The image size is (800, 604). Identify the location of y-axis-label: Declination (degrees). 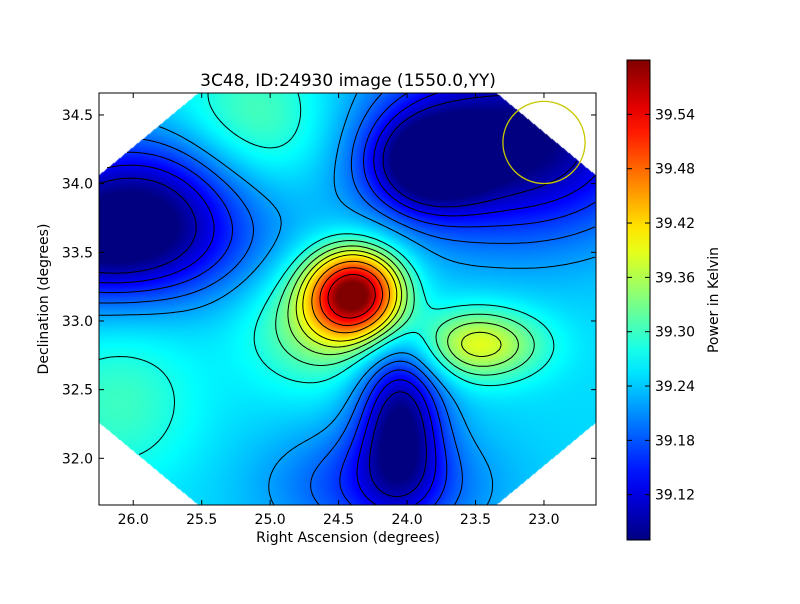
(44, 299).